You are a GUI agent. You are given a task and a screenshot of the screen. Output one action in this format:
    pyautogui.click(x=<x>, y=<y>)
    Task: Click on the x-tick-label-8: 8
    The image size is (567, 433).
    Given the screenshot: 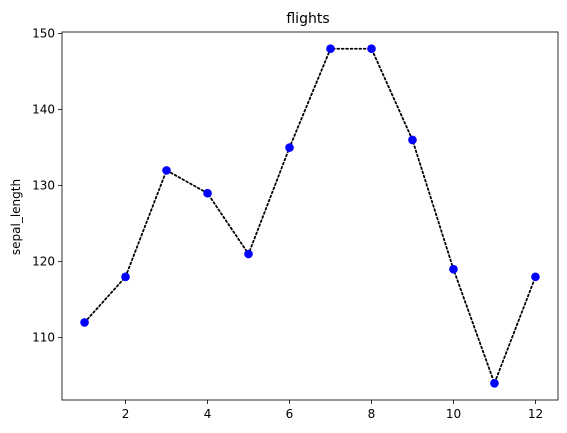 What is the action you would take?
    pyautogui.click(x=372, y=414)
    